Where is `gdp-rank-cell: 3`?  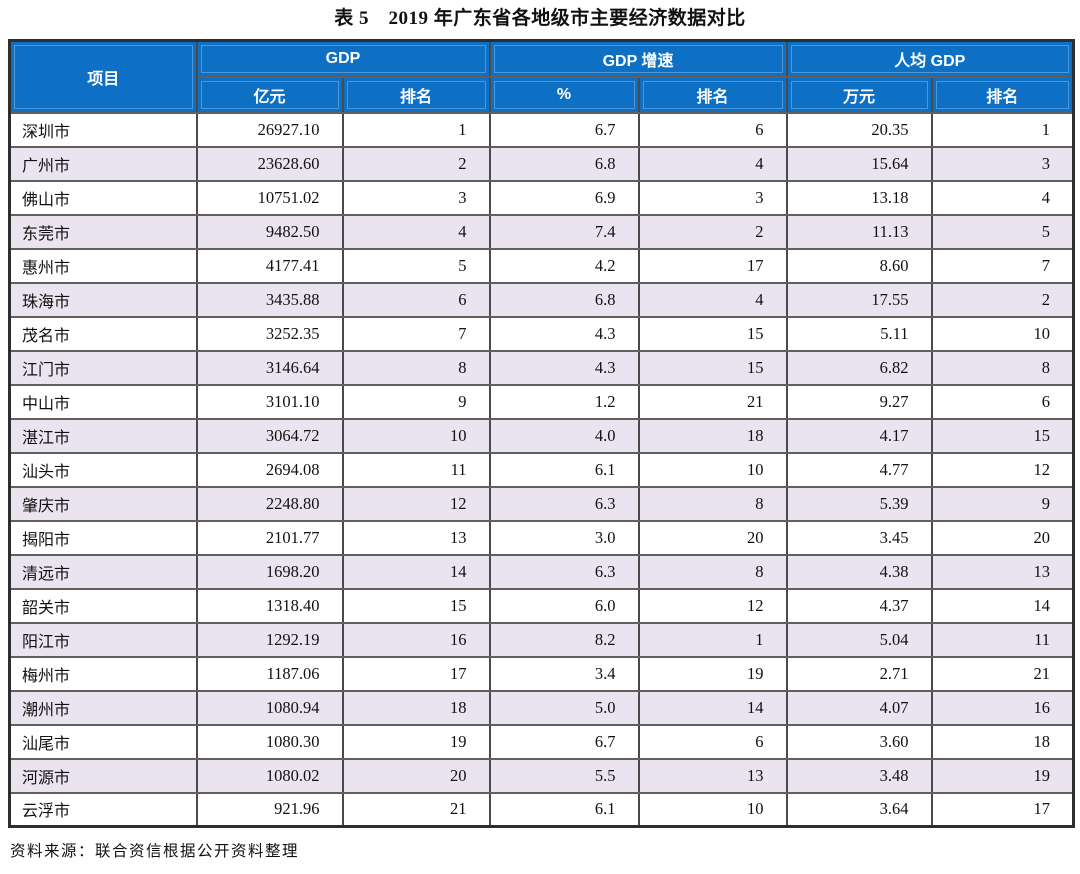 gdp-rank-cell: 3 is located at coordinates (416, 197).